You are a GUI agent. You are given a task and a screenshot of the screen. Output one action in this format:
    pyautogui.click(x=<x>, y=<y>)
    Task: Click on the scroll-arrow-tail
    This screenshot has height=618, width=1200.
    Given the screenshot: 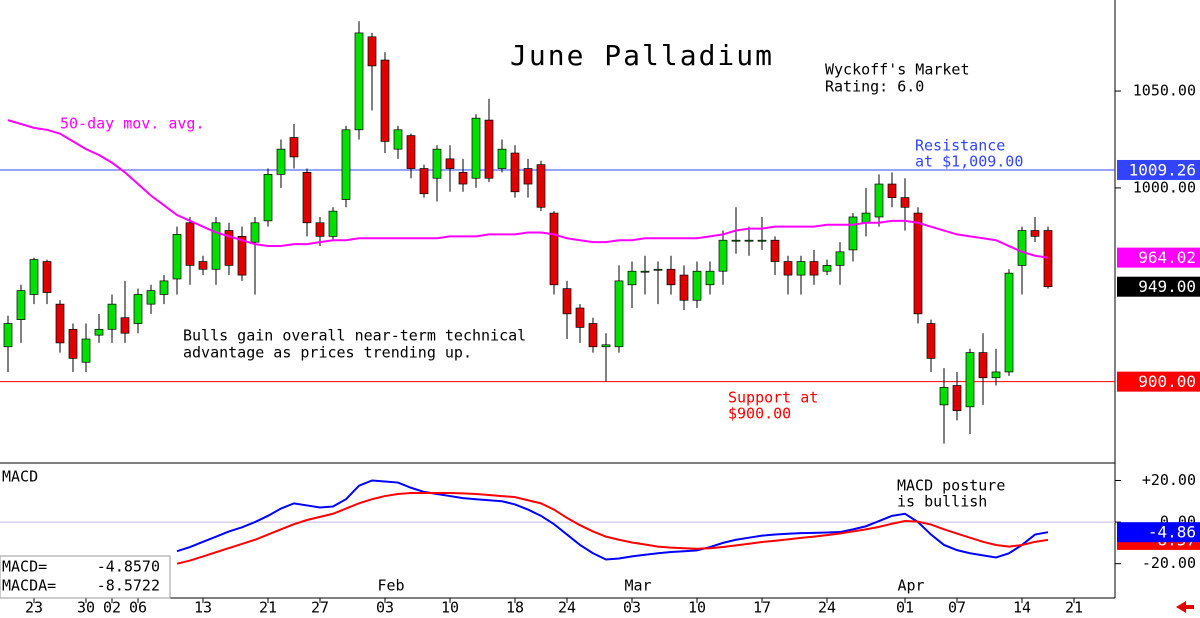 What is the action you would take?
    pyautogui.click(x=1190, y=607)
    